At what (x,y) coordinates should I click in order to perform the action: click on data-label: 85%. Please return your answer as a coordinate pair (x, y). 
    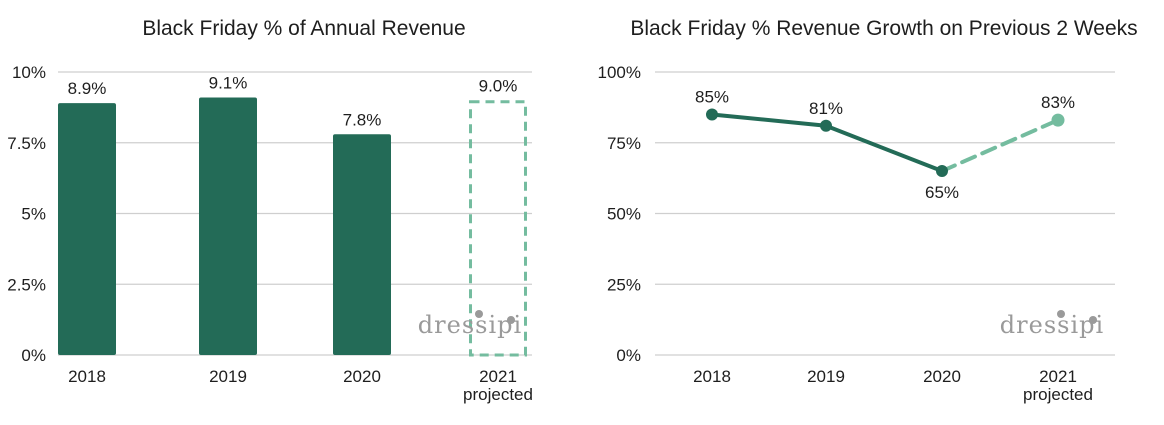
    Looking at the image, I should click on (712, 96).